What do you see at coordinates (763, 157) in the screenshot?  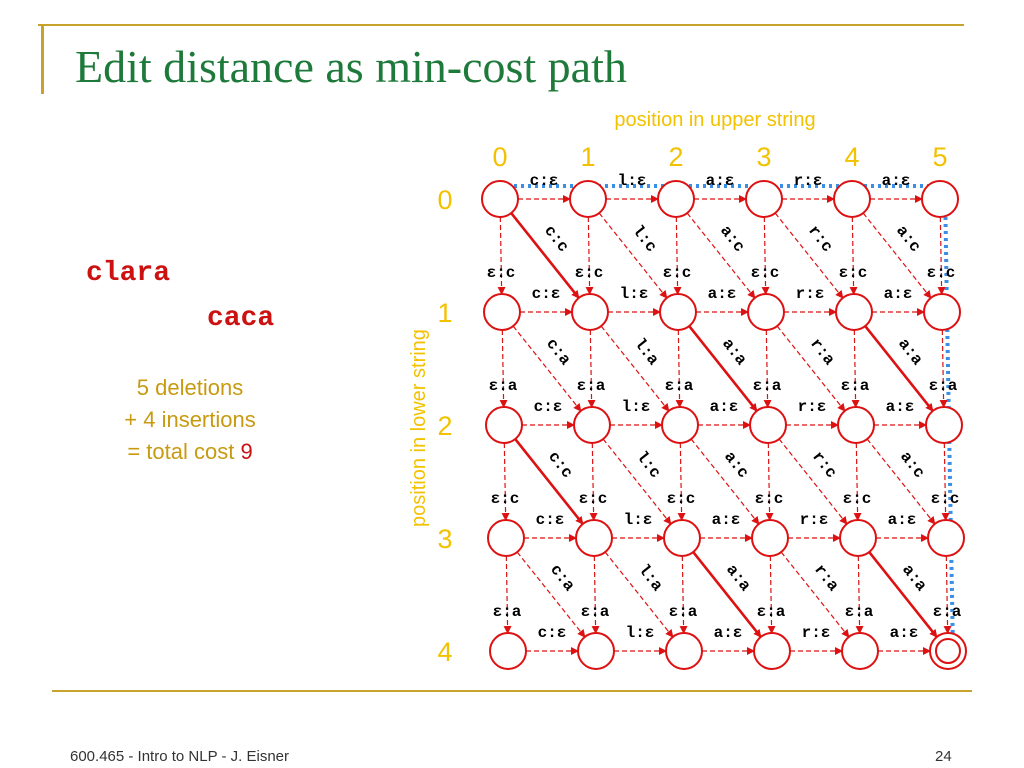 I see `column-index: 3` at bounding box center [763, 157].